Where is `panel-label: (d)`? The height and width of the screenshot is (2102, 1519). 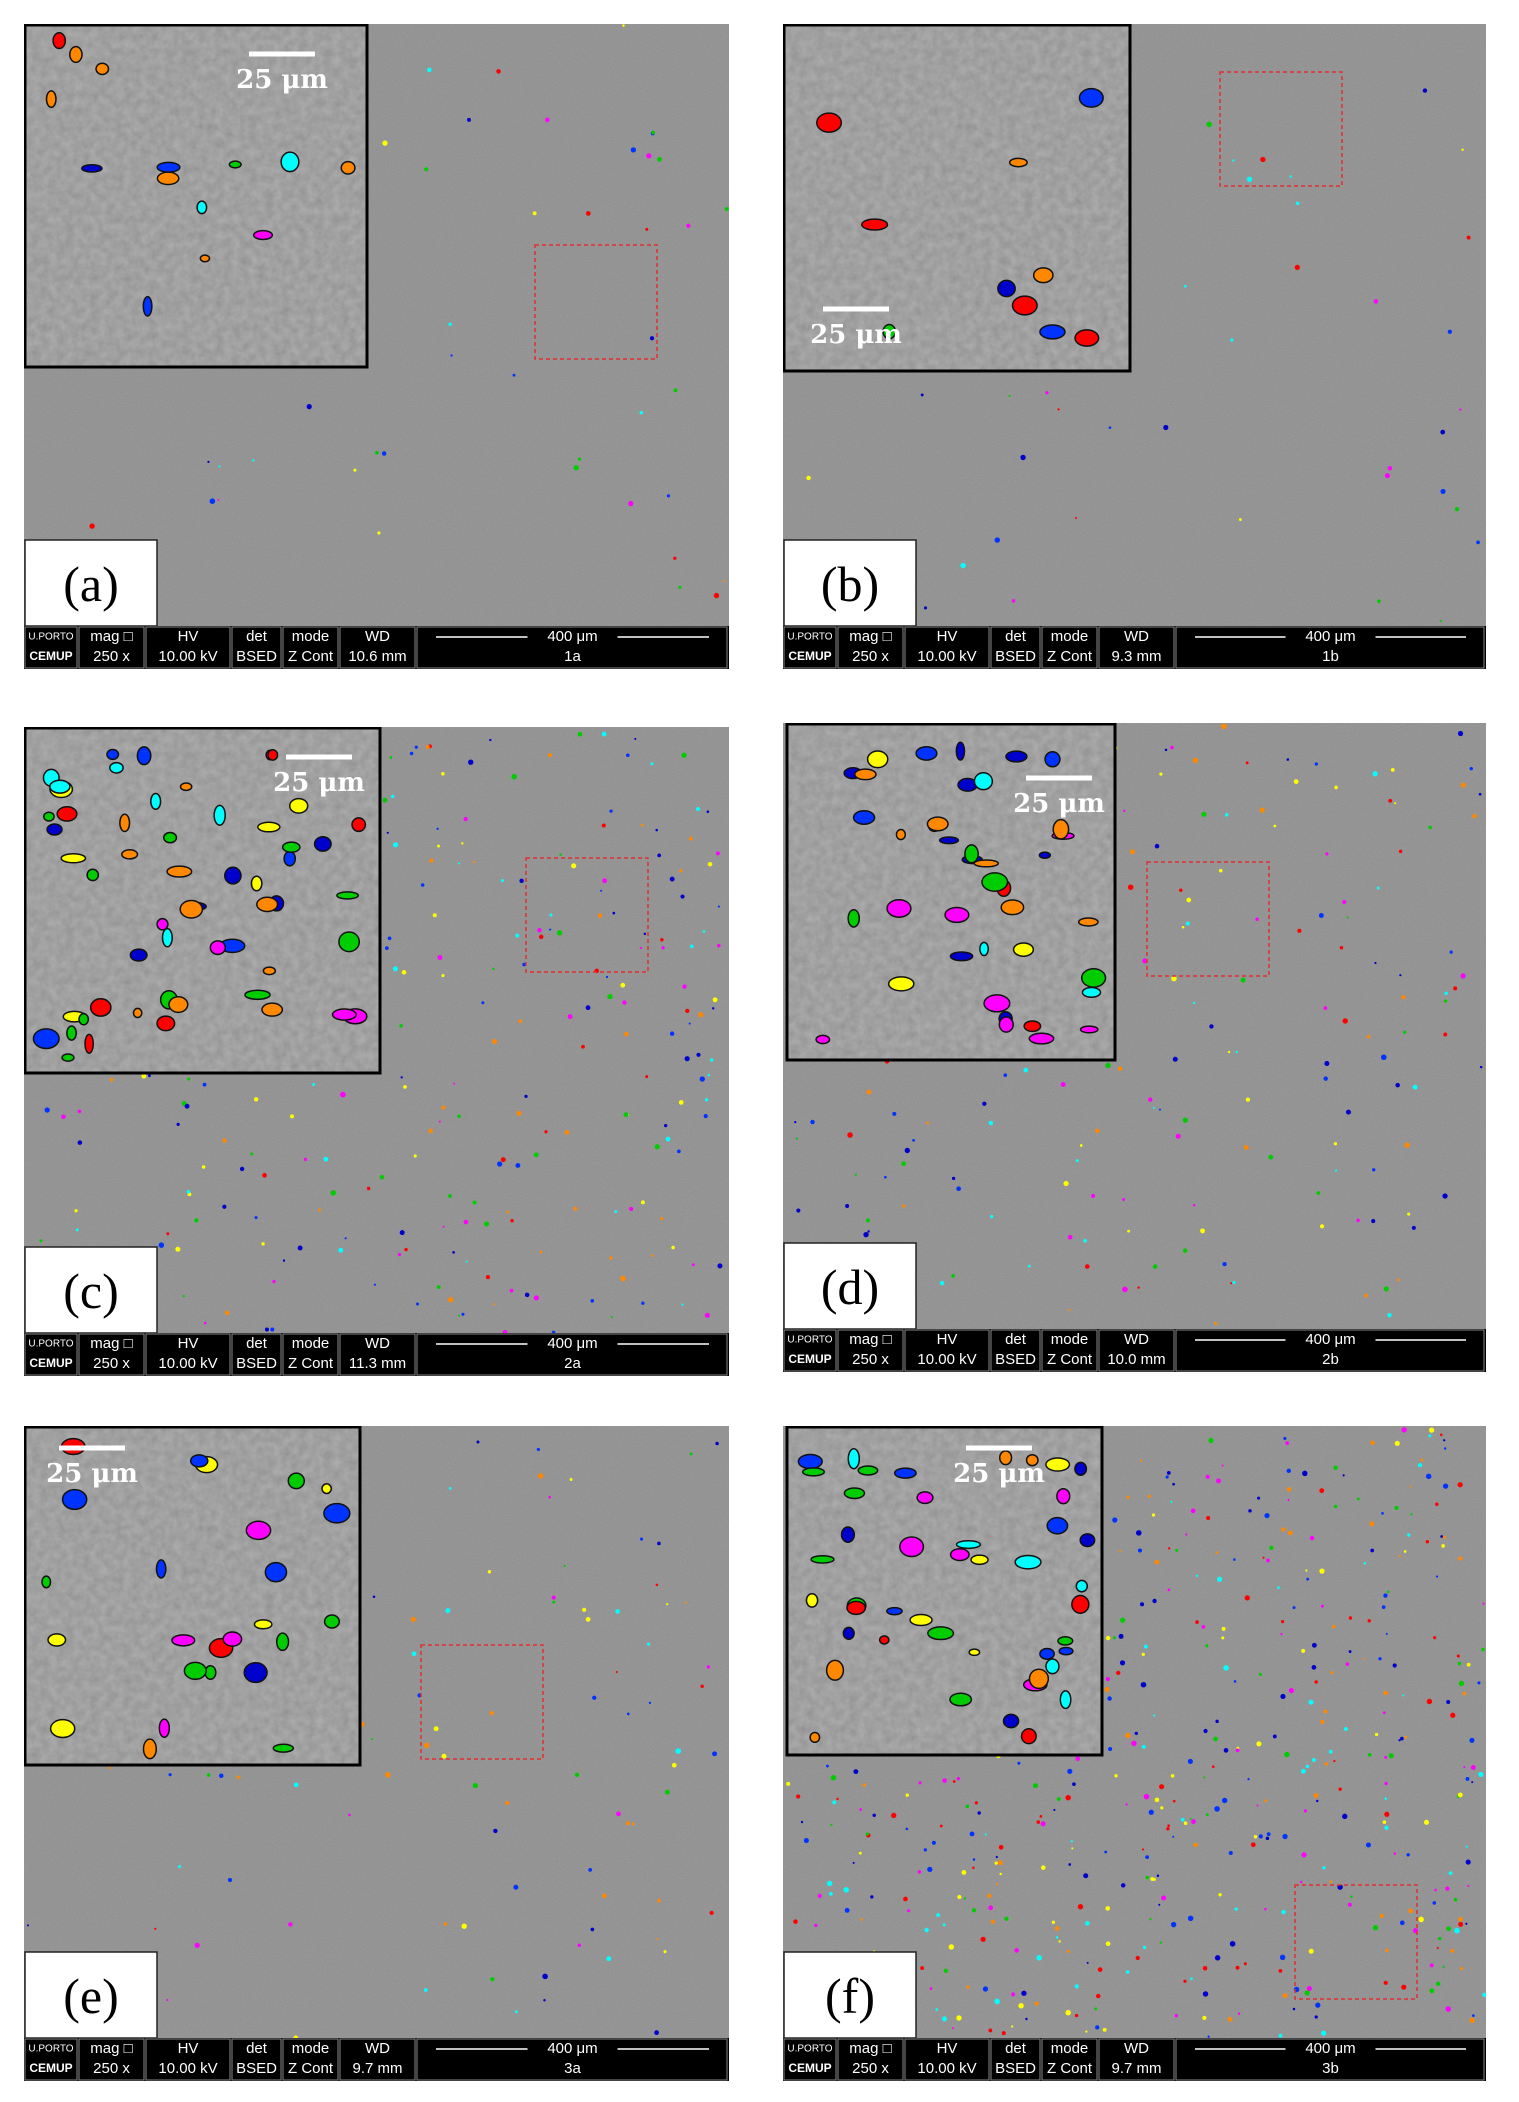
panel-label: (d) is located at coordinates (850, 1287).